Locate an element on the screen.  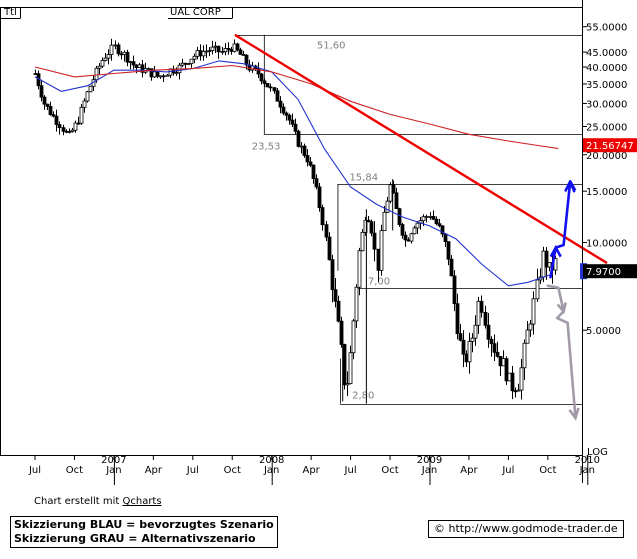
qcharts-link: Qcharts is located at coordinates (142, 501).